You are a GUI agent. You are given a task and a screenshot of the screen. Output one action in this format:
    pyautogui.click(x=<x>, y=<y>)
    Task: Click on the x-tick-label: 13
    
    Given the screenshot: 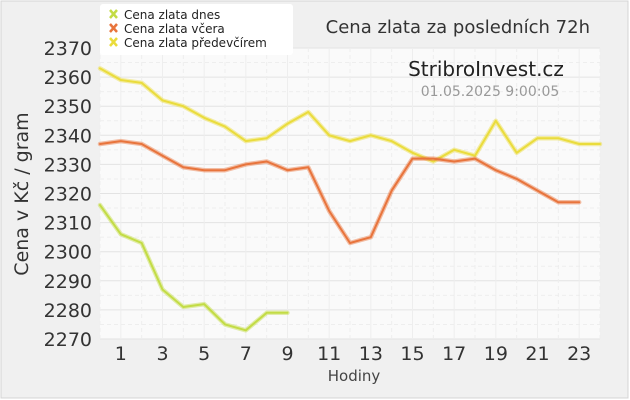 What is the action you would take?
    pyautogui.click(x=371, y=354)
    